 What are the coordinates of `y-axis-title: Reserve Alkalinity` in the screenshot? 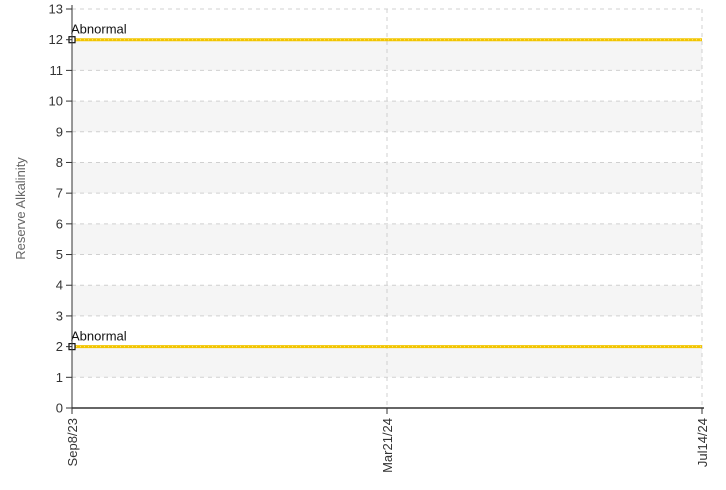 It's located at (20, 208).